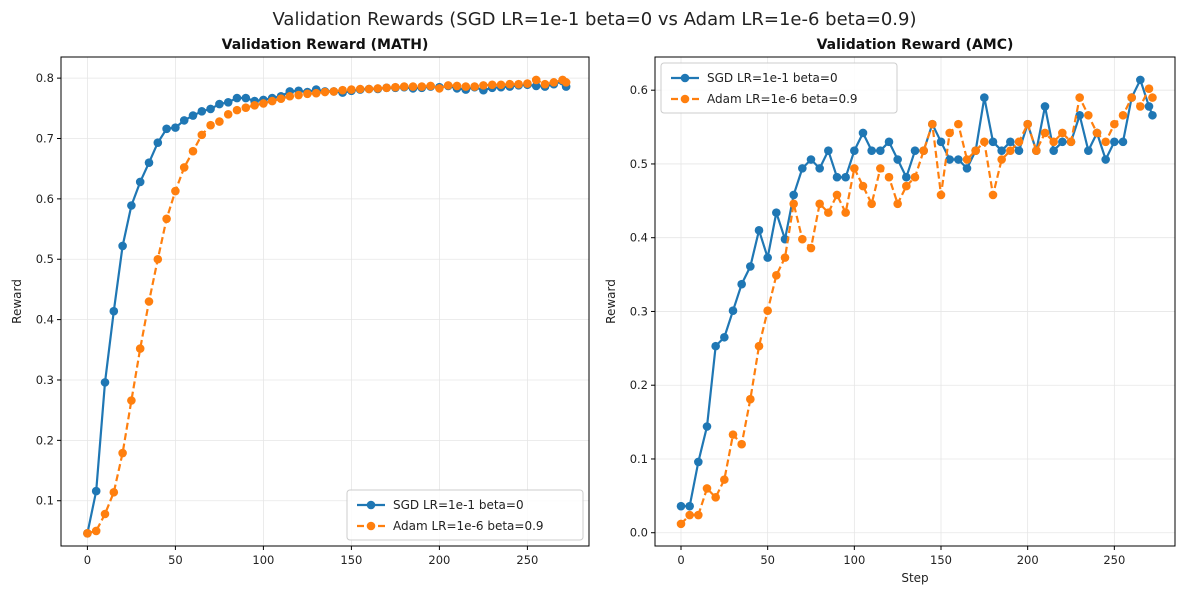 The height and width of the screenshot is (601, 1189). Describe the element at coordinates (468, 526) in the screenshot. I see `math-legend-adam-label: Adam LR=1e-6 beta=0.9` at that location.